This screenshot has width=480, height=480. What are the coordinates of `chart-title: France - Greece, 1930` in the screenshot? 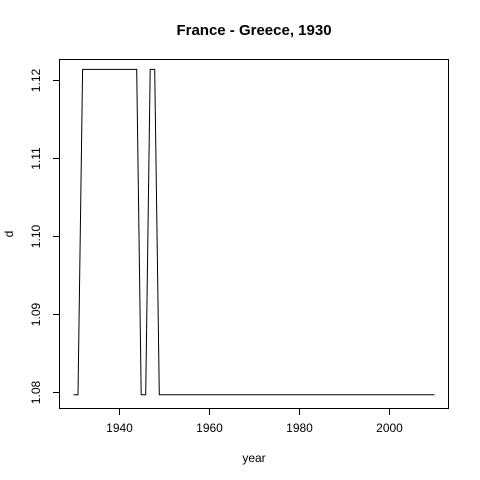 It's located at (253, 30).